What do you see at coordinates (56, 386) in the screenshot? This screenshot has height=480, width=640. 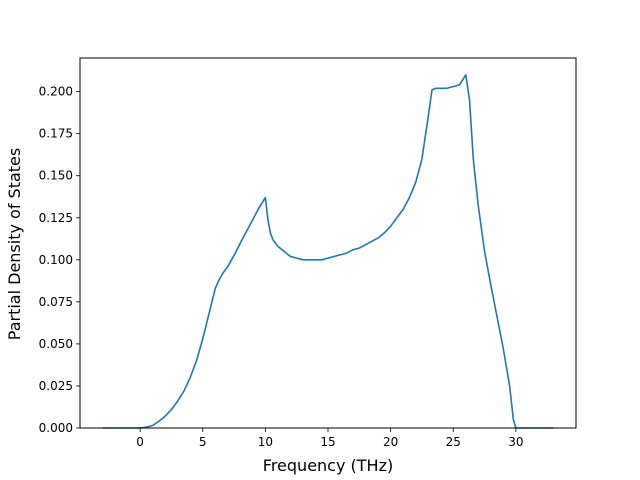 I see `y-tick-label: 0.025` at bounding box center [56, 386].